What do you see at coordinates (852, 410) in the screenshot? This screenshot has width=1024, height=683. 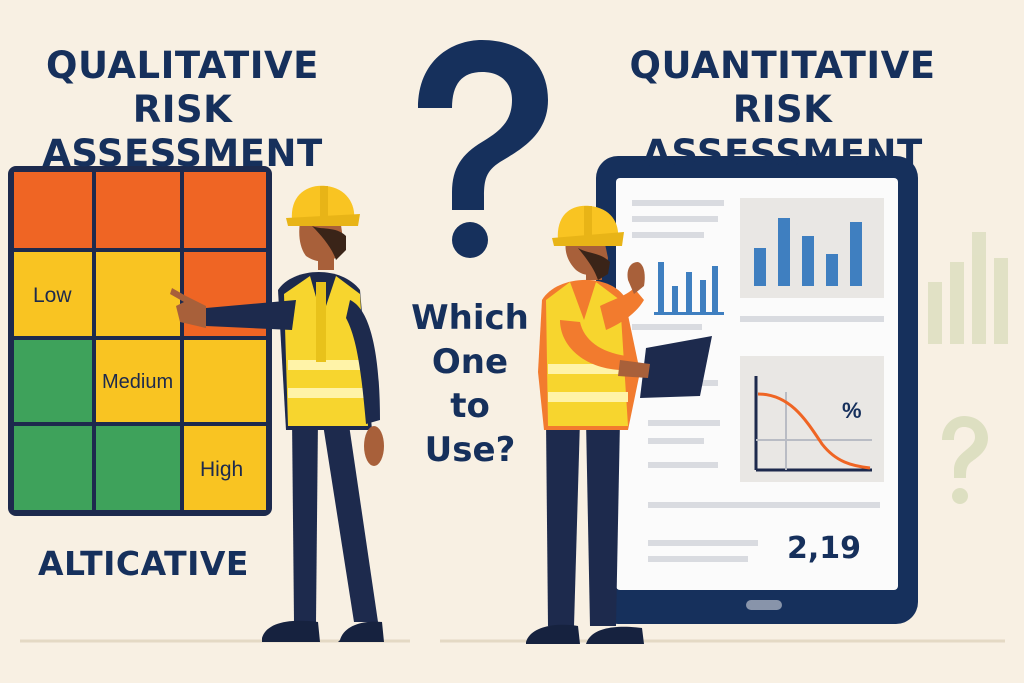 I see `percent-label: %` at bounding box center [852, 410].